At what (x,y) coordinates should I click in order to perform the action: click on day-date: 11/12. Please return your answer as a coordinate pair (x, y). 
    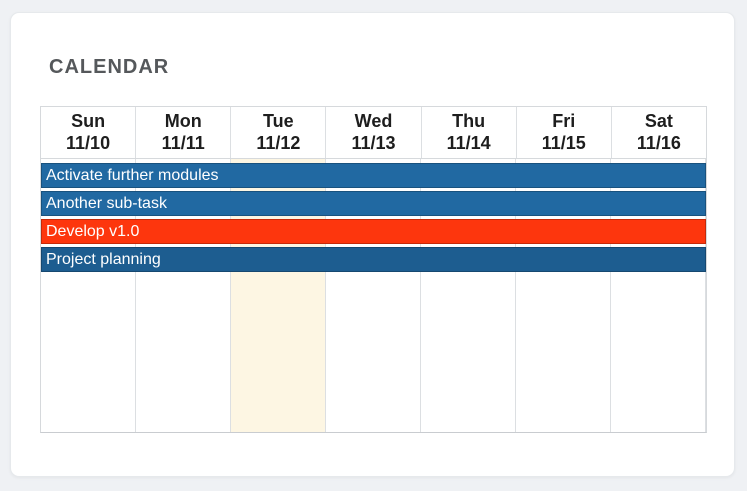
    Looking at the image, I should click on (278, 143).